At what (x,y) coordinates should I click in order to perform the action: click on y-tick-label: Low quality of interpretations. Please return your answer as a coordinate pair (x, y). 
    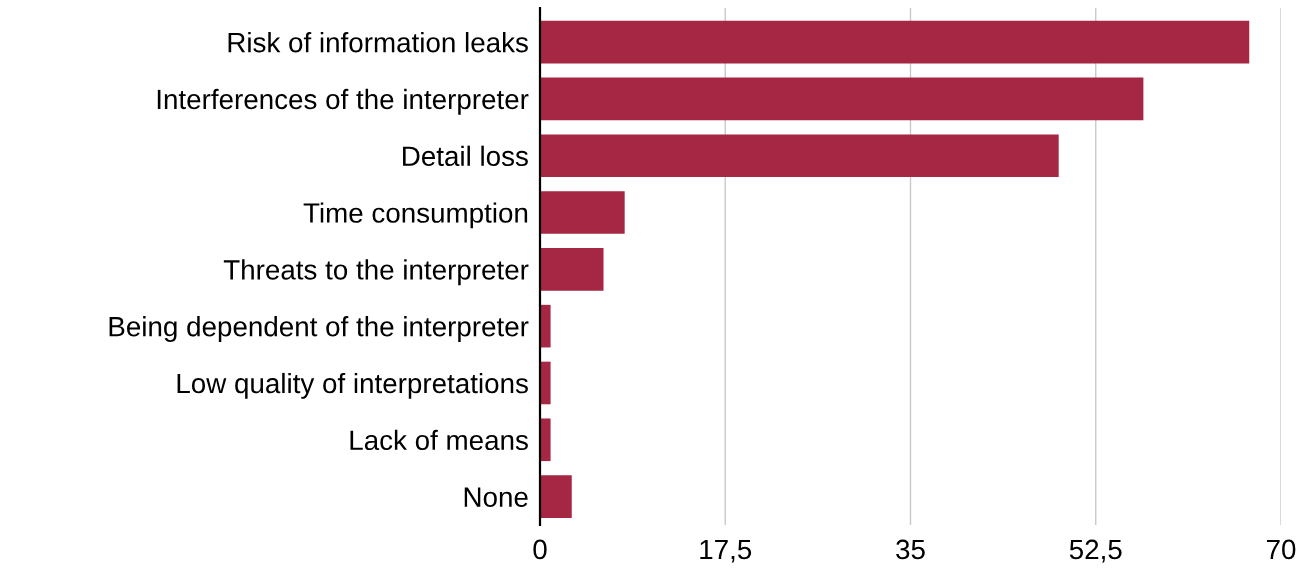
    Looking at the image, I should click on (352, 385).